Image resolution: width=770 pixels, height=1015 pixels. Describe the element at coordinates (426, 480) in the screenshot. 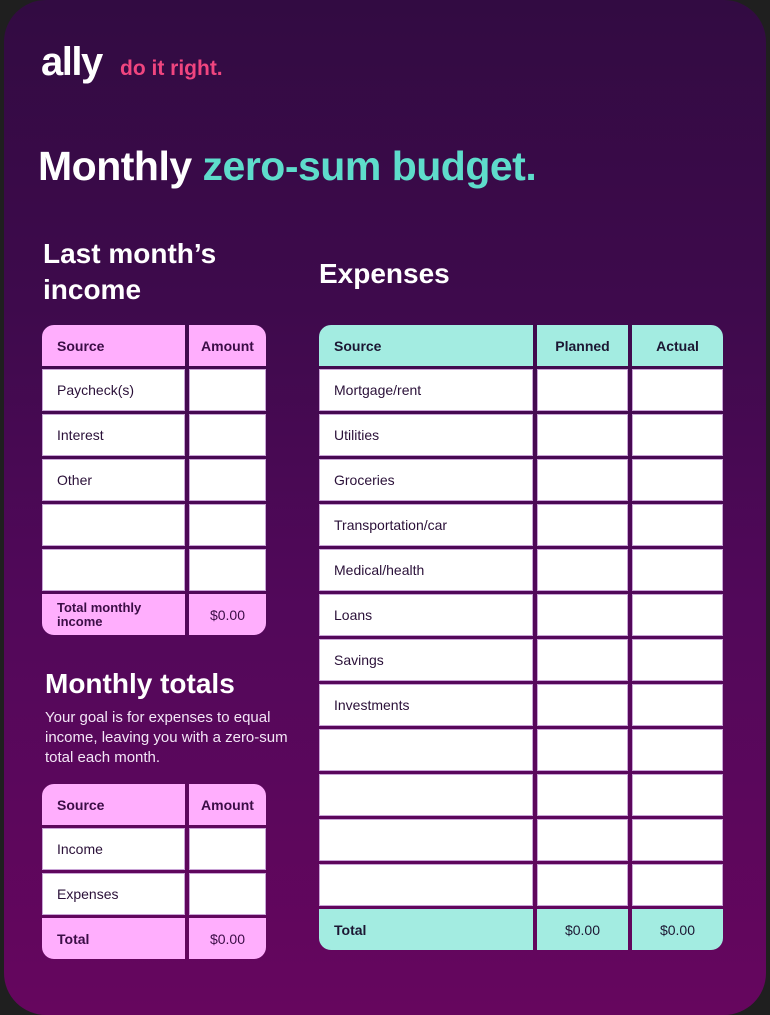

I see `expense-source-cell: Groceries` at that location.